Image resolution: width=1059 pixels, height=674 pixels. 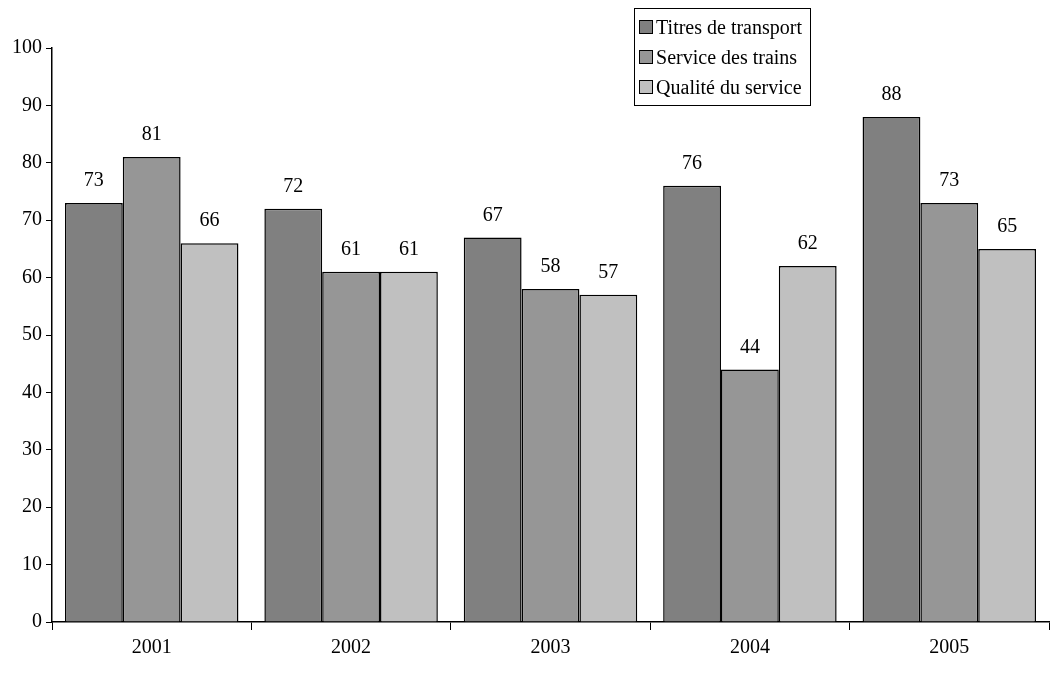 What do you see at coordinates (492, 213) in the screenshot?
I see `data-label: 67` at bounding box center [492, 213].